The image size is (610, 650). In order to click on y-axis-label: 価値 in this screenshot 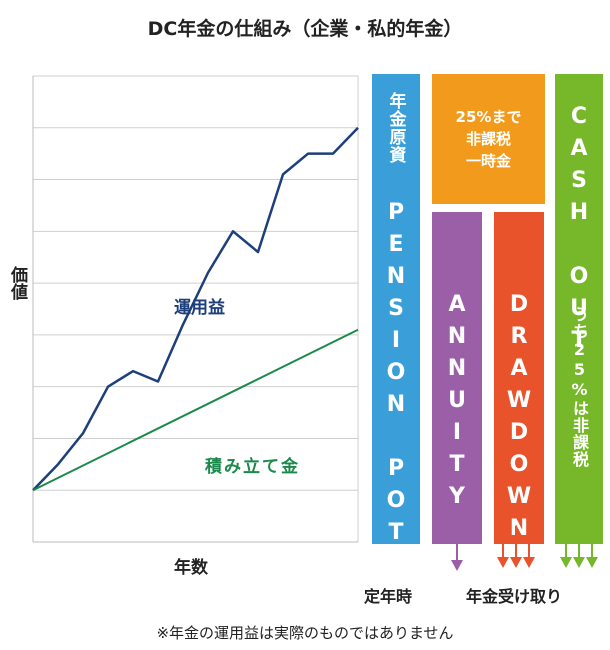, I will do `click(17, 283)`.